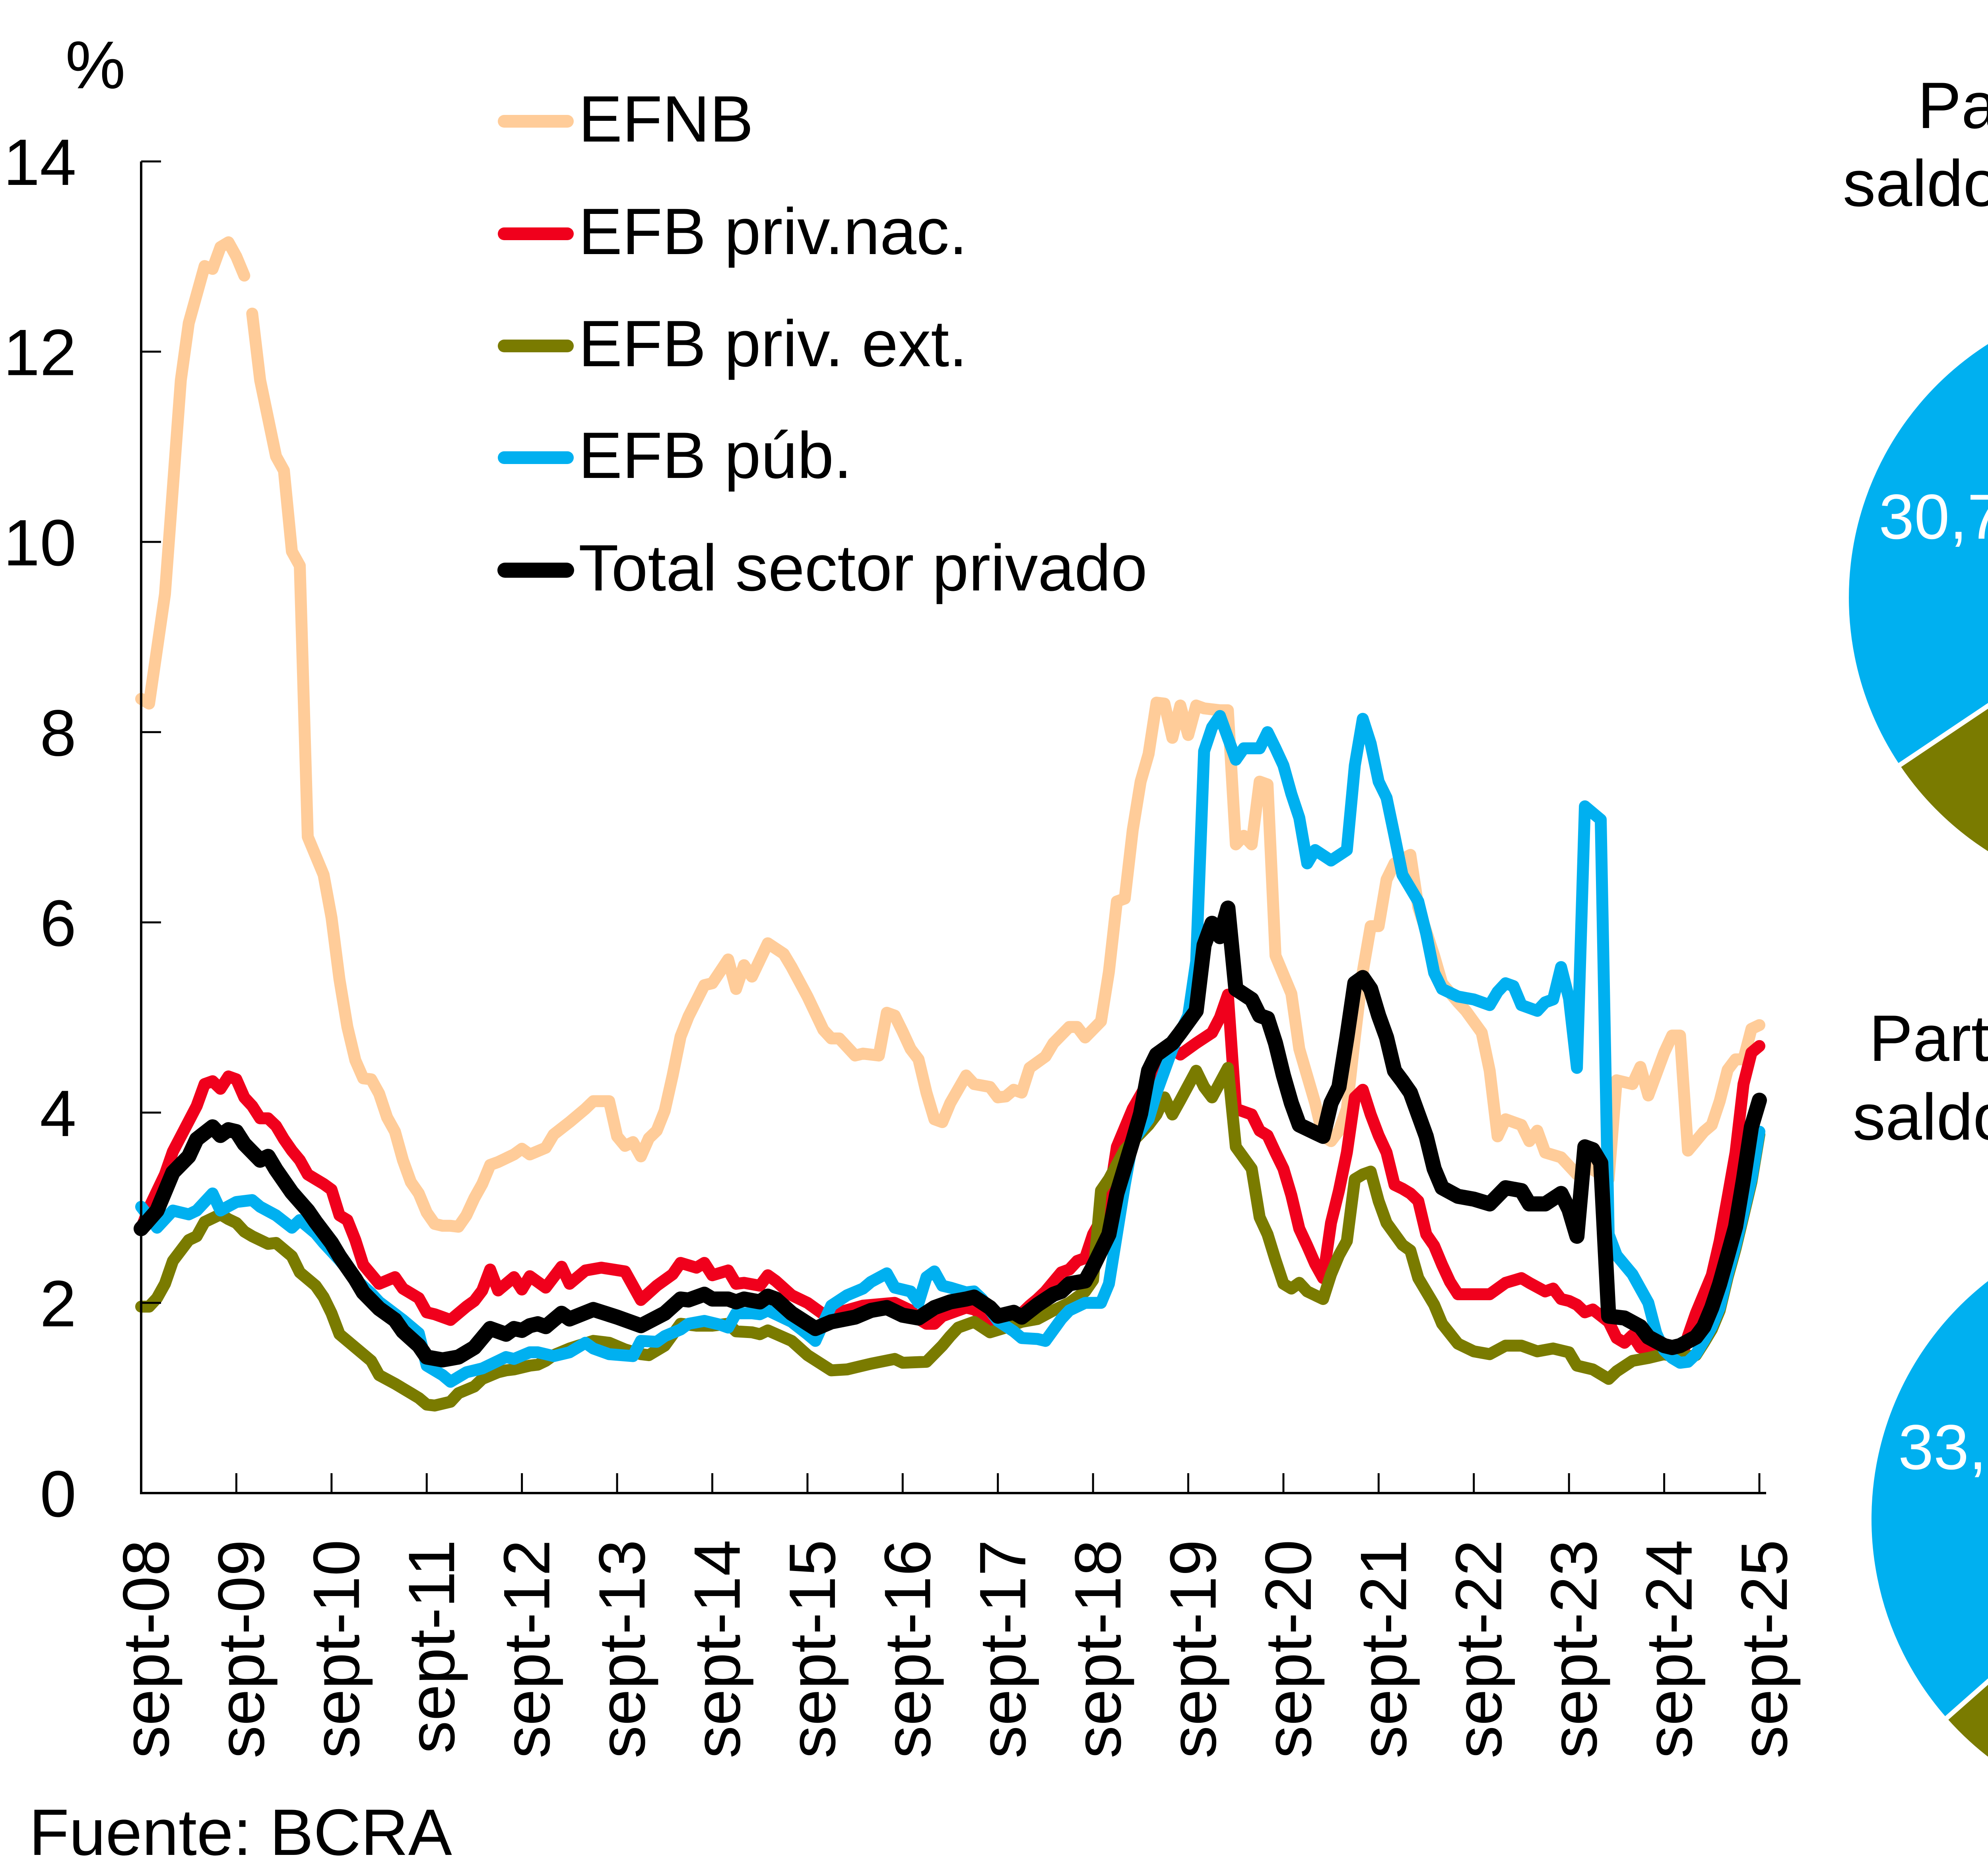 The width and height of the screenshot is (1988, 1872). Describe the element at coordinates (58, 923) in the screenshot. I see `y-tick-label: 6` at that location.